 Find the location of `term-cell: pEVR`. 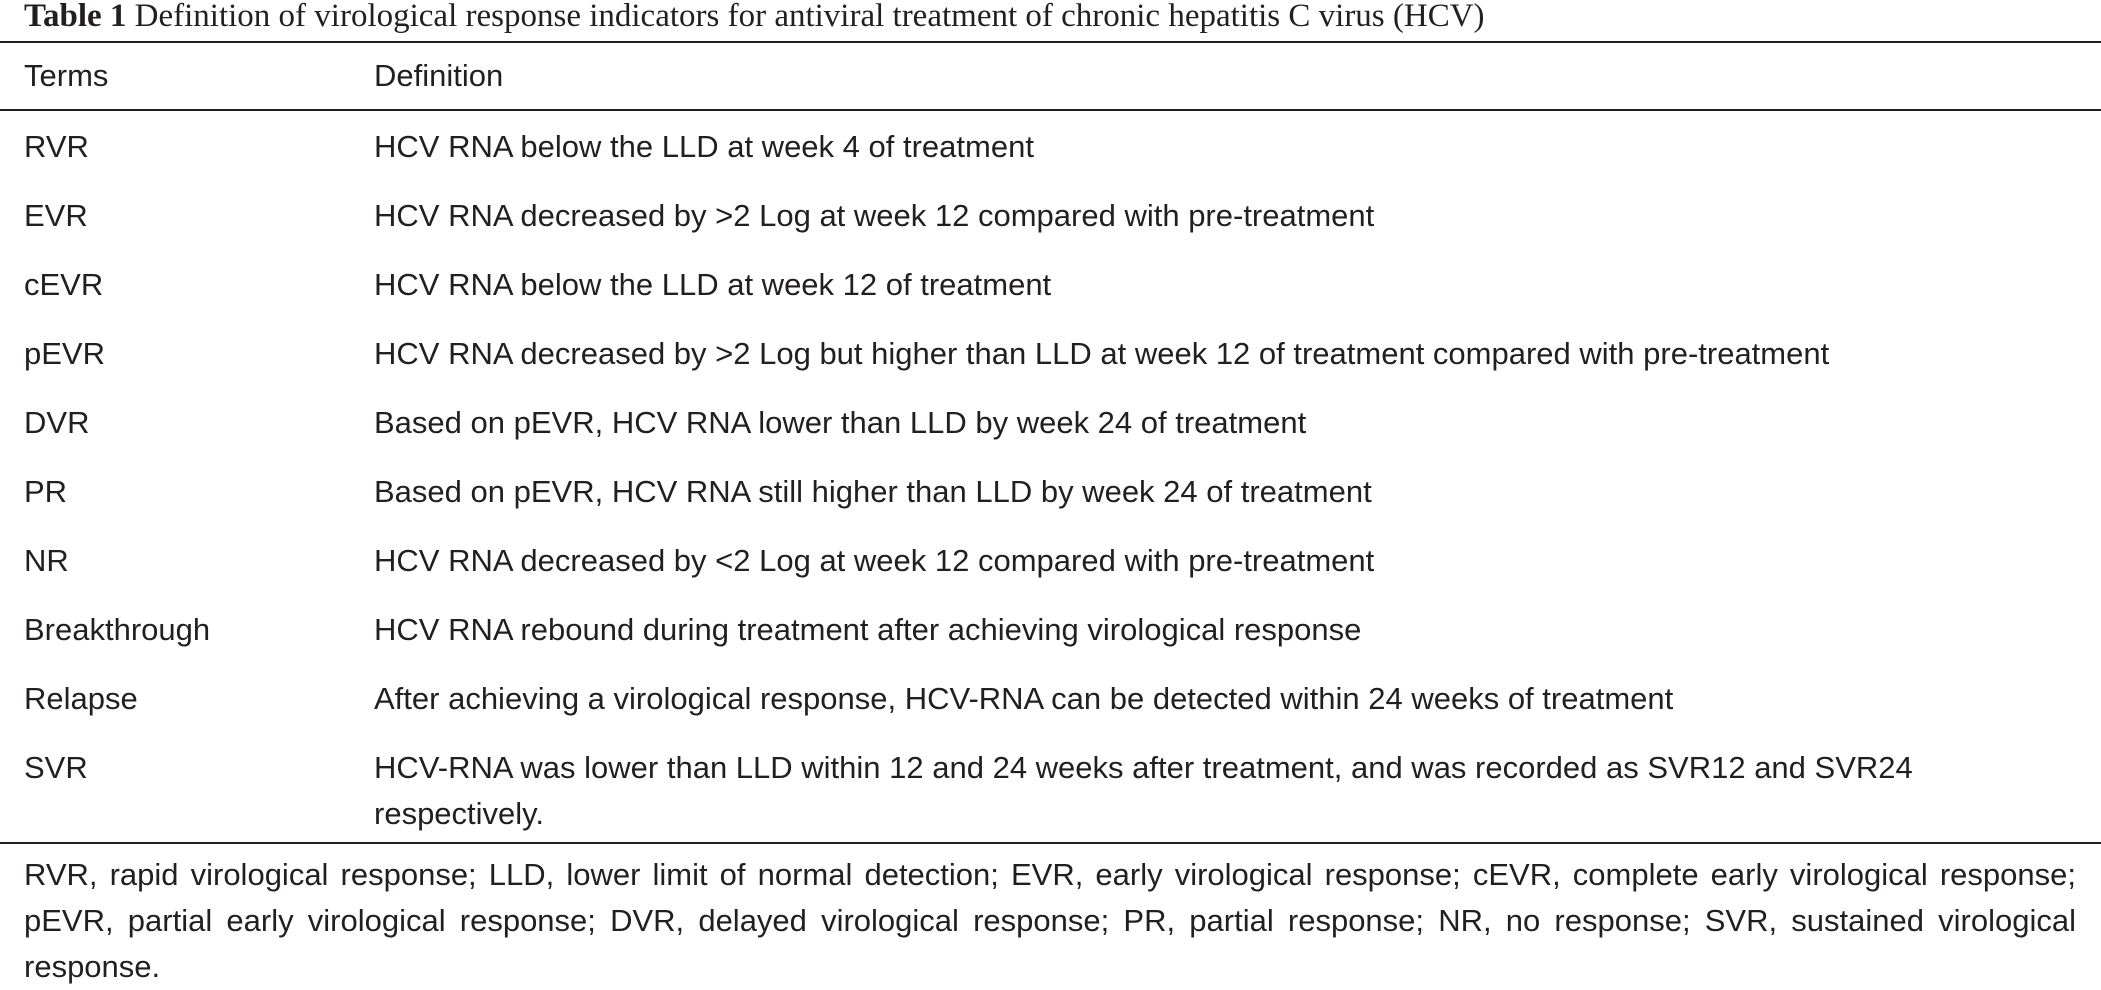

term-cell: pEVR is located at coordinates (64, 353).